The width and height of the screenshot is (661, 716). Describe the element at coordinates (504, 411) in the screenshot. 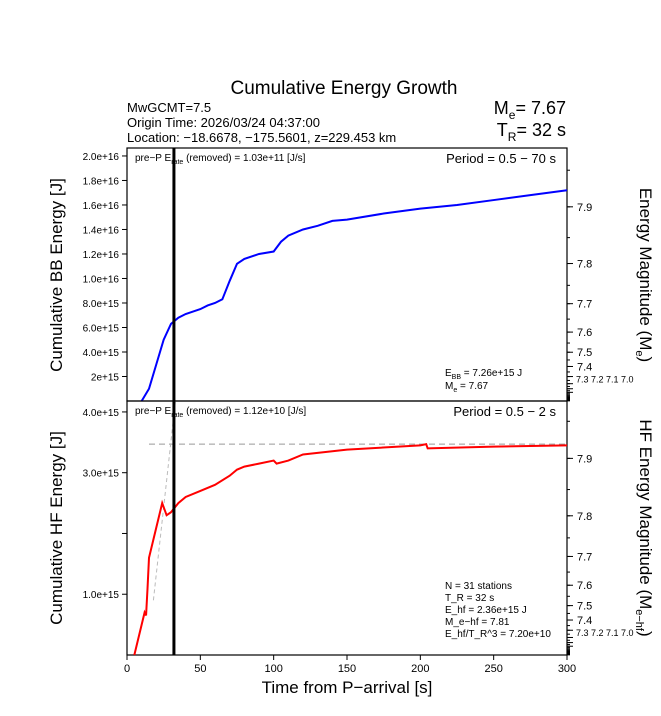

I see `hf-period: Period = 0.5 − 2 s` at that location.